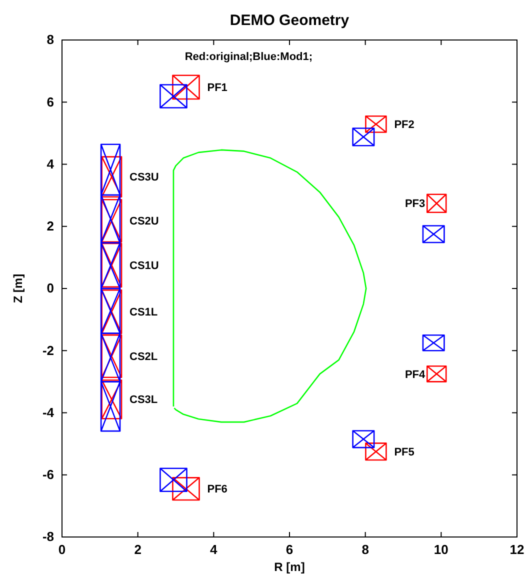 The width and height of the screenshot is (525, 581). What do you see at coordinates (48, 474) in the screenshot?
I see `y-tick-label: -6` at bounding box center [48, 474].